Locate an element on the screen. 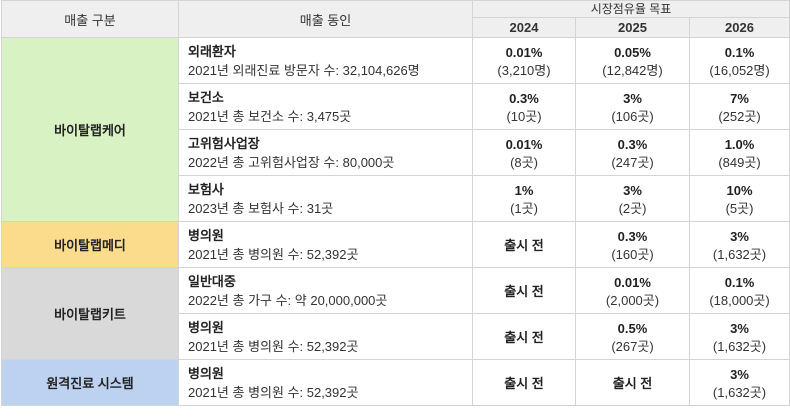 This screenshot has height=418, width=790. driver-cell: 외래환자 2021년 외래진료 방문자 수: 32,104,626명 is located at coordinates (325, 60).